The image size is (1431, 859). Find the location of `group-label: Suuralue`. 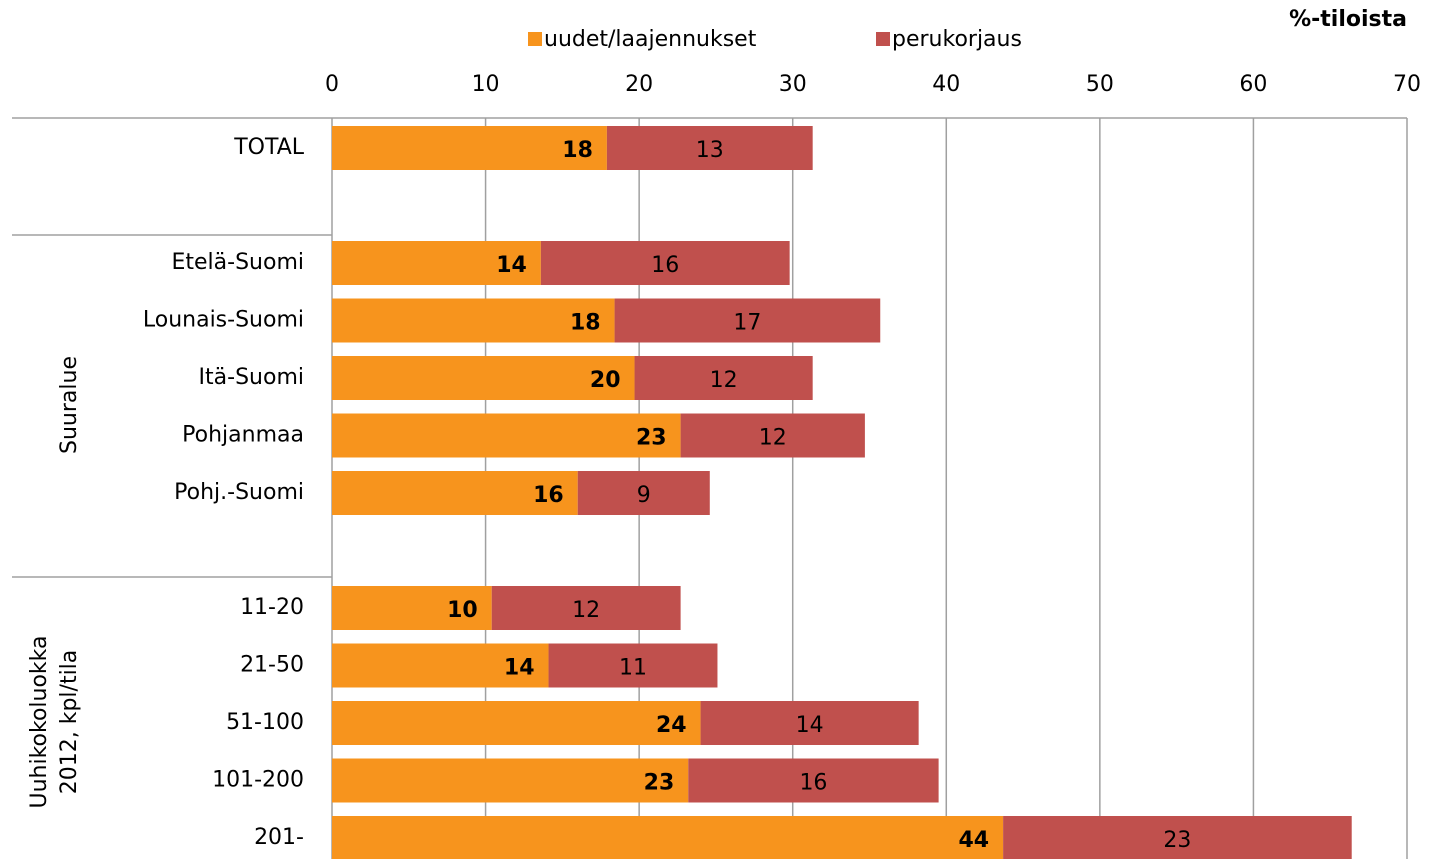

group-label: Suuralue is located at coordinates (69, 405).